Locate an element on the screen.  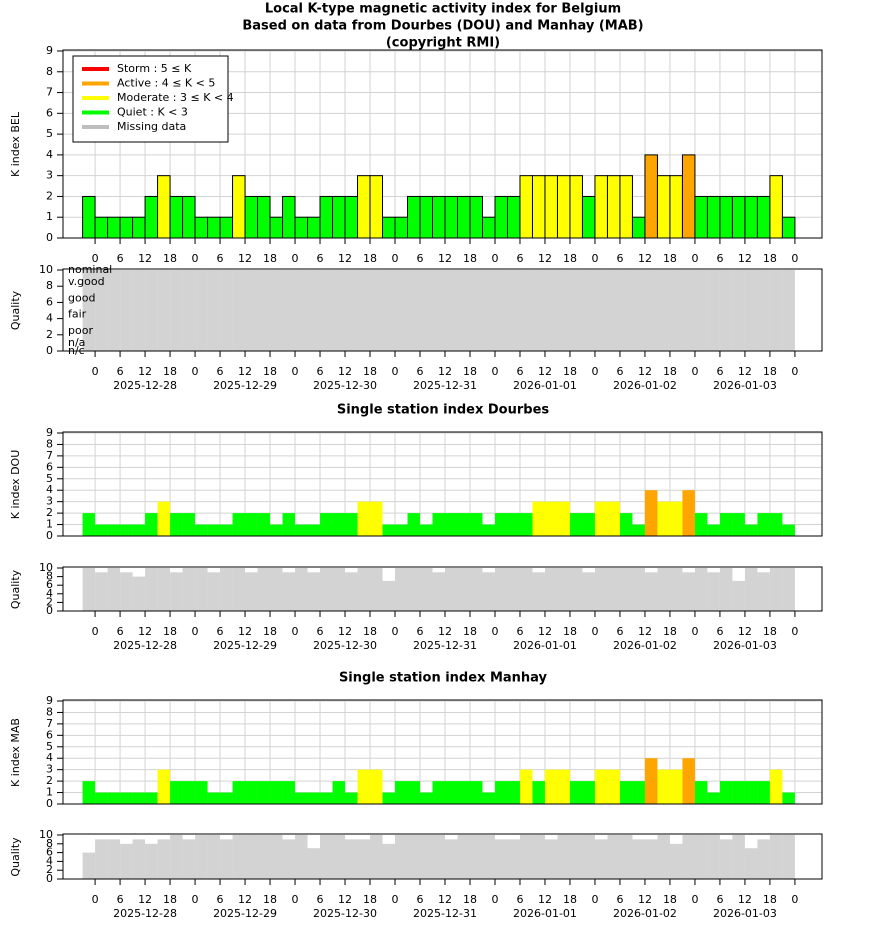
y-tick-label: 6 is located at coordinates (49, 466).